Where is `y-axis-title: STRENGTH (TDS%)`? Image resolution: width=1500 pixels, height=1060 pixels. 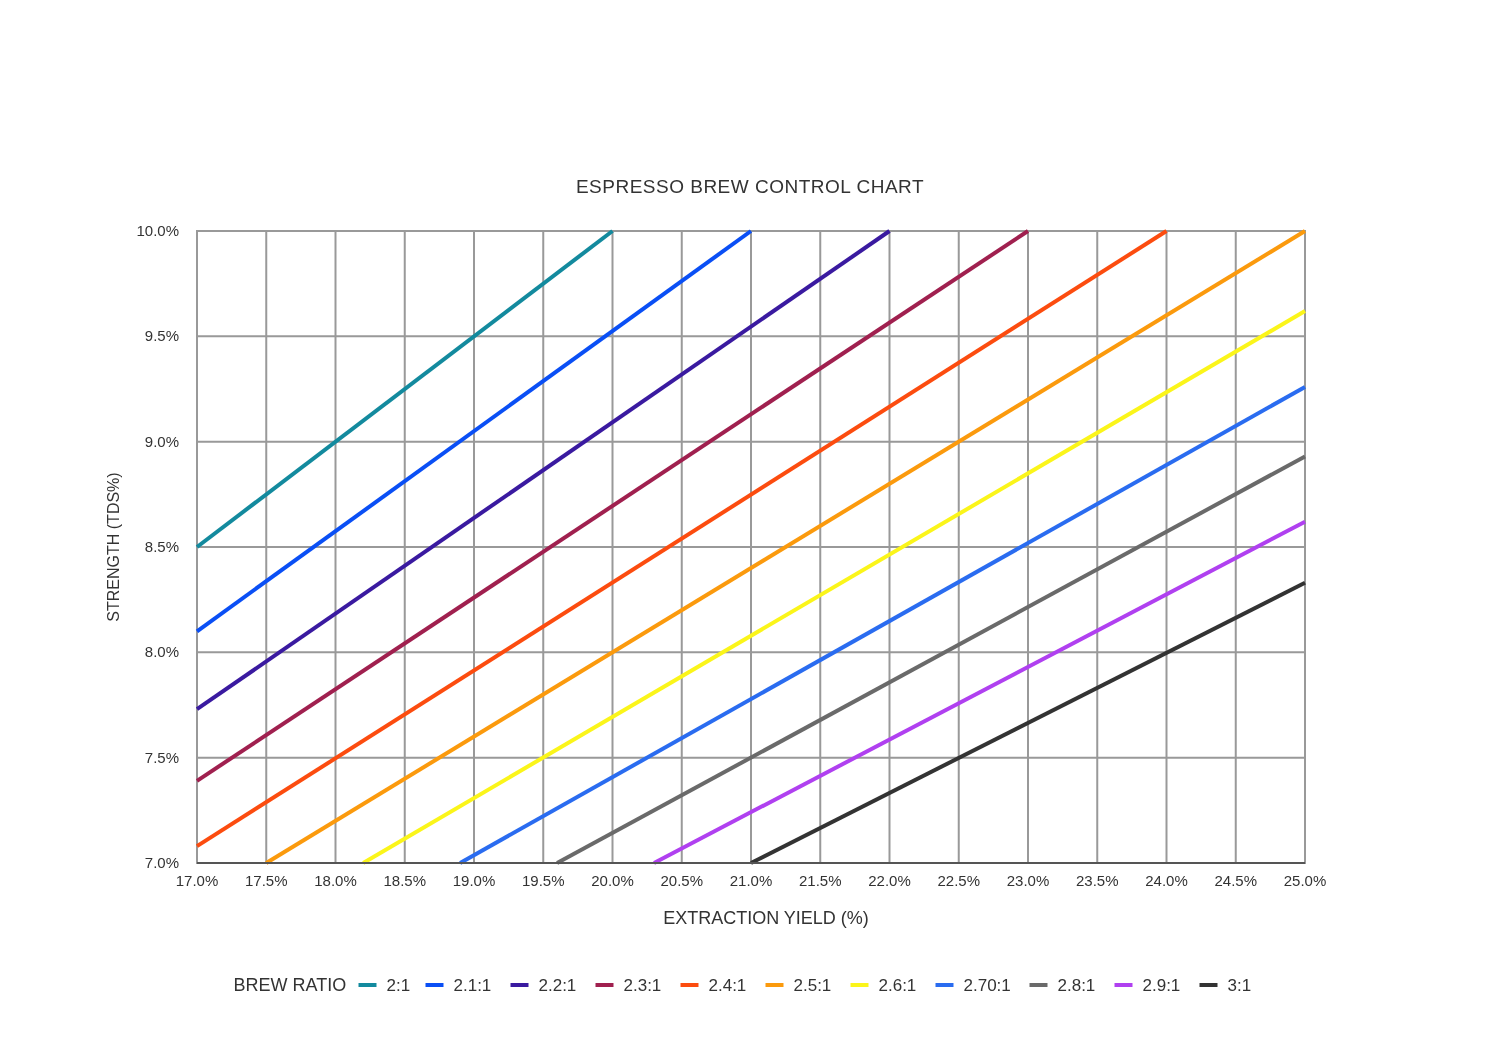 y-axis-title: STRENGTH (TDS%) is located at coordinates (113, 547).